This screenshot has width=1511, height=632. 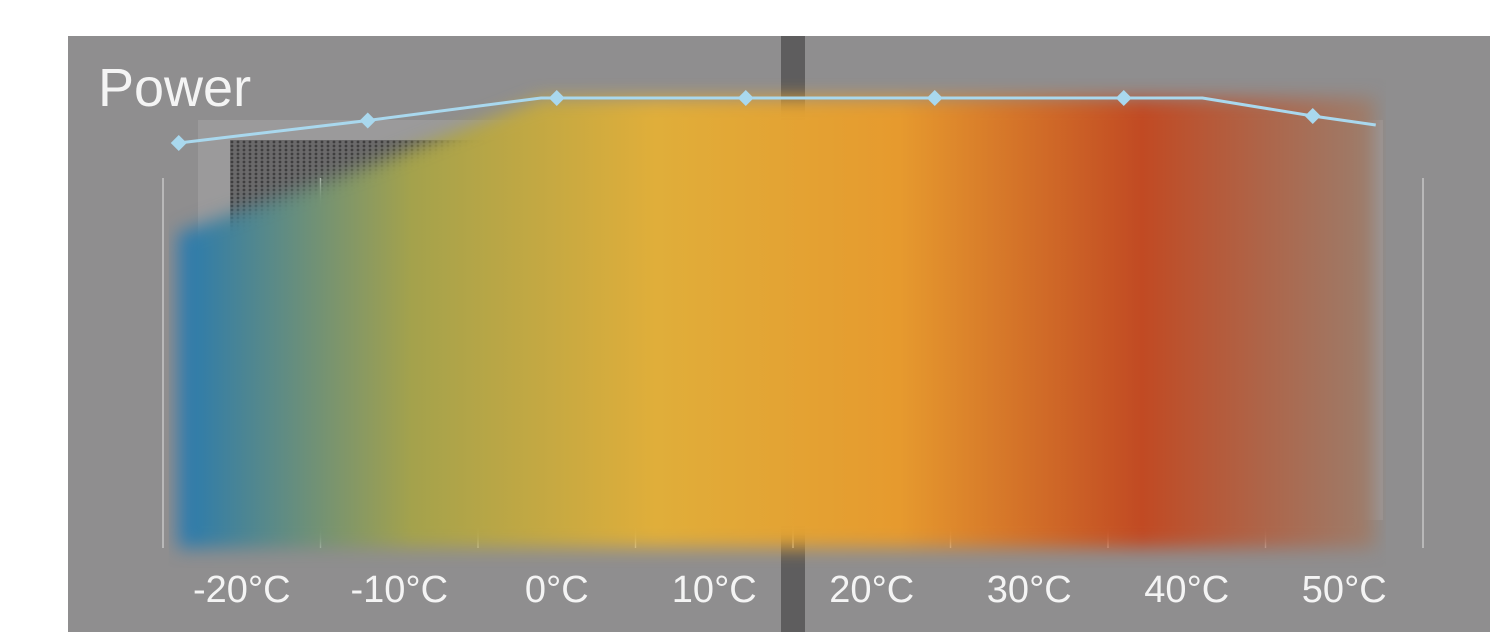 I want to click on x-tick-label: 0°C, so click(x=557, y=590).